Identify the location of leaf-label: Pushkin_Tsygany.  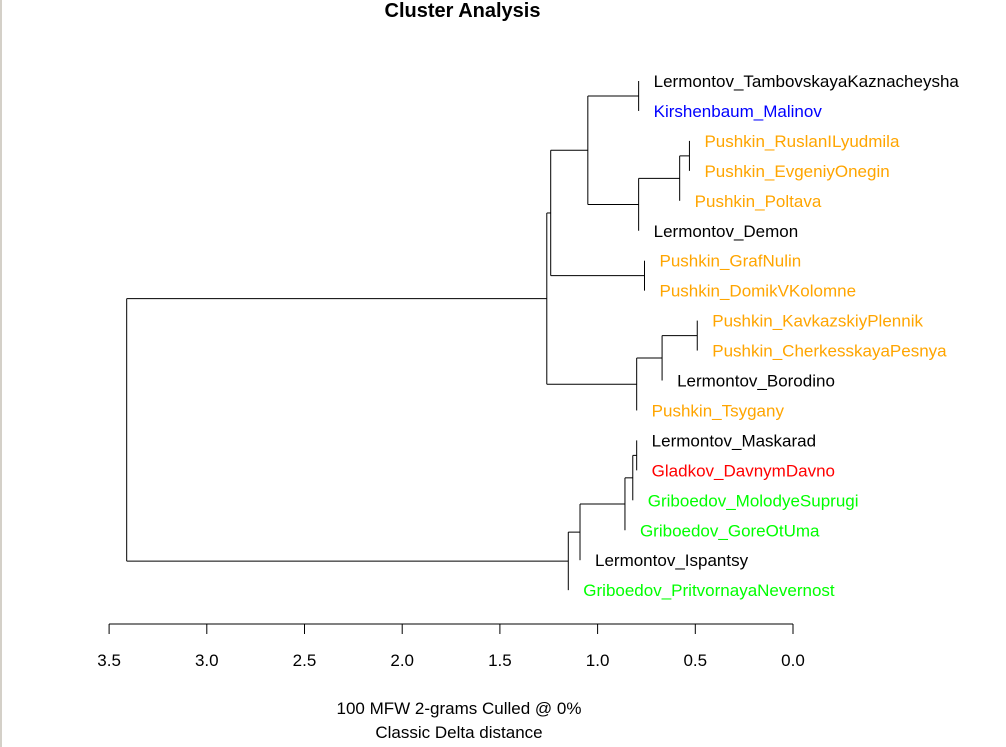
(718, 410).